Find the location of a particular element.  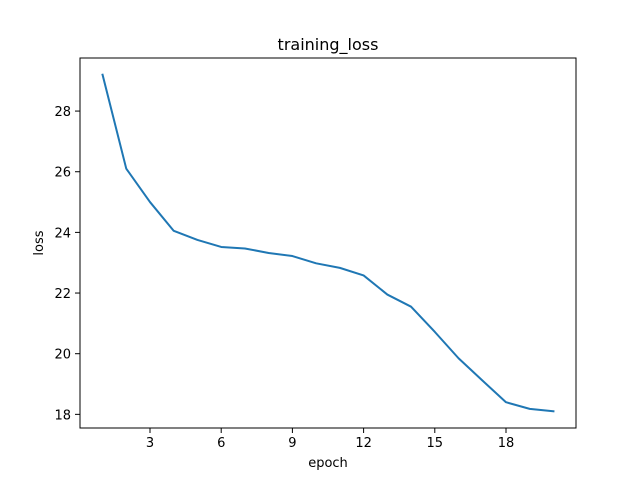

x-axis-label: epoch is located at coordinates (328, 463).